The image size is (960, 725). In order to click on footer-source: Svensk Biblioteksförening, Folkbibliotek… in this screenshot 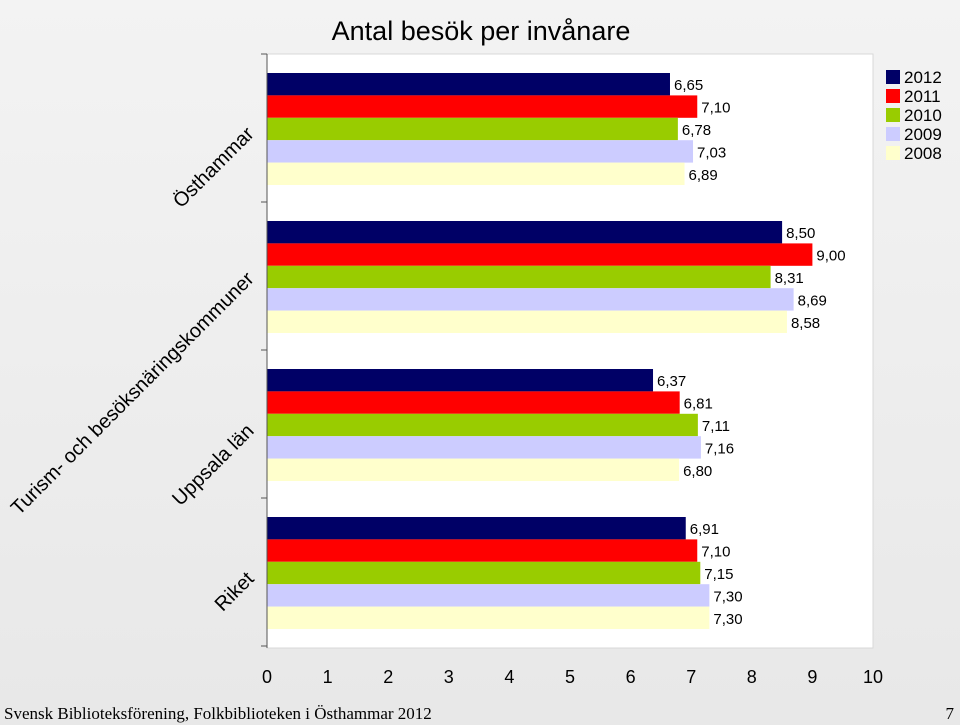, I will do `click(218, 713)`.